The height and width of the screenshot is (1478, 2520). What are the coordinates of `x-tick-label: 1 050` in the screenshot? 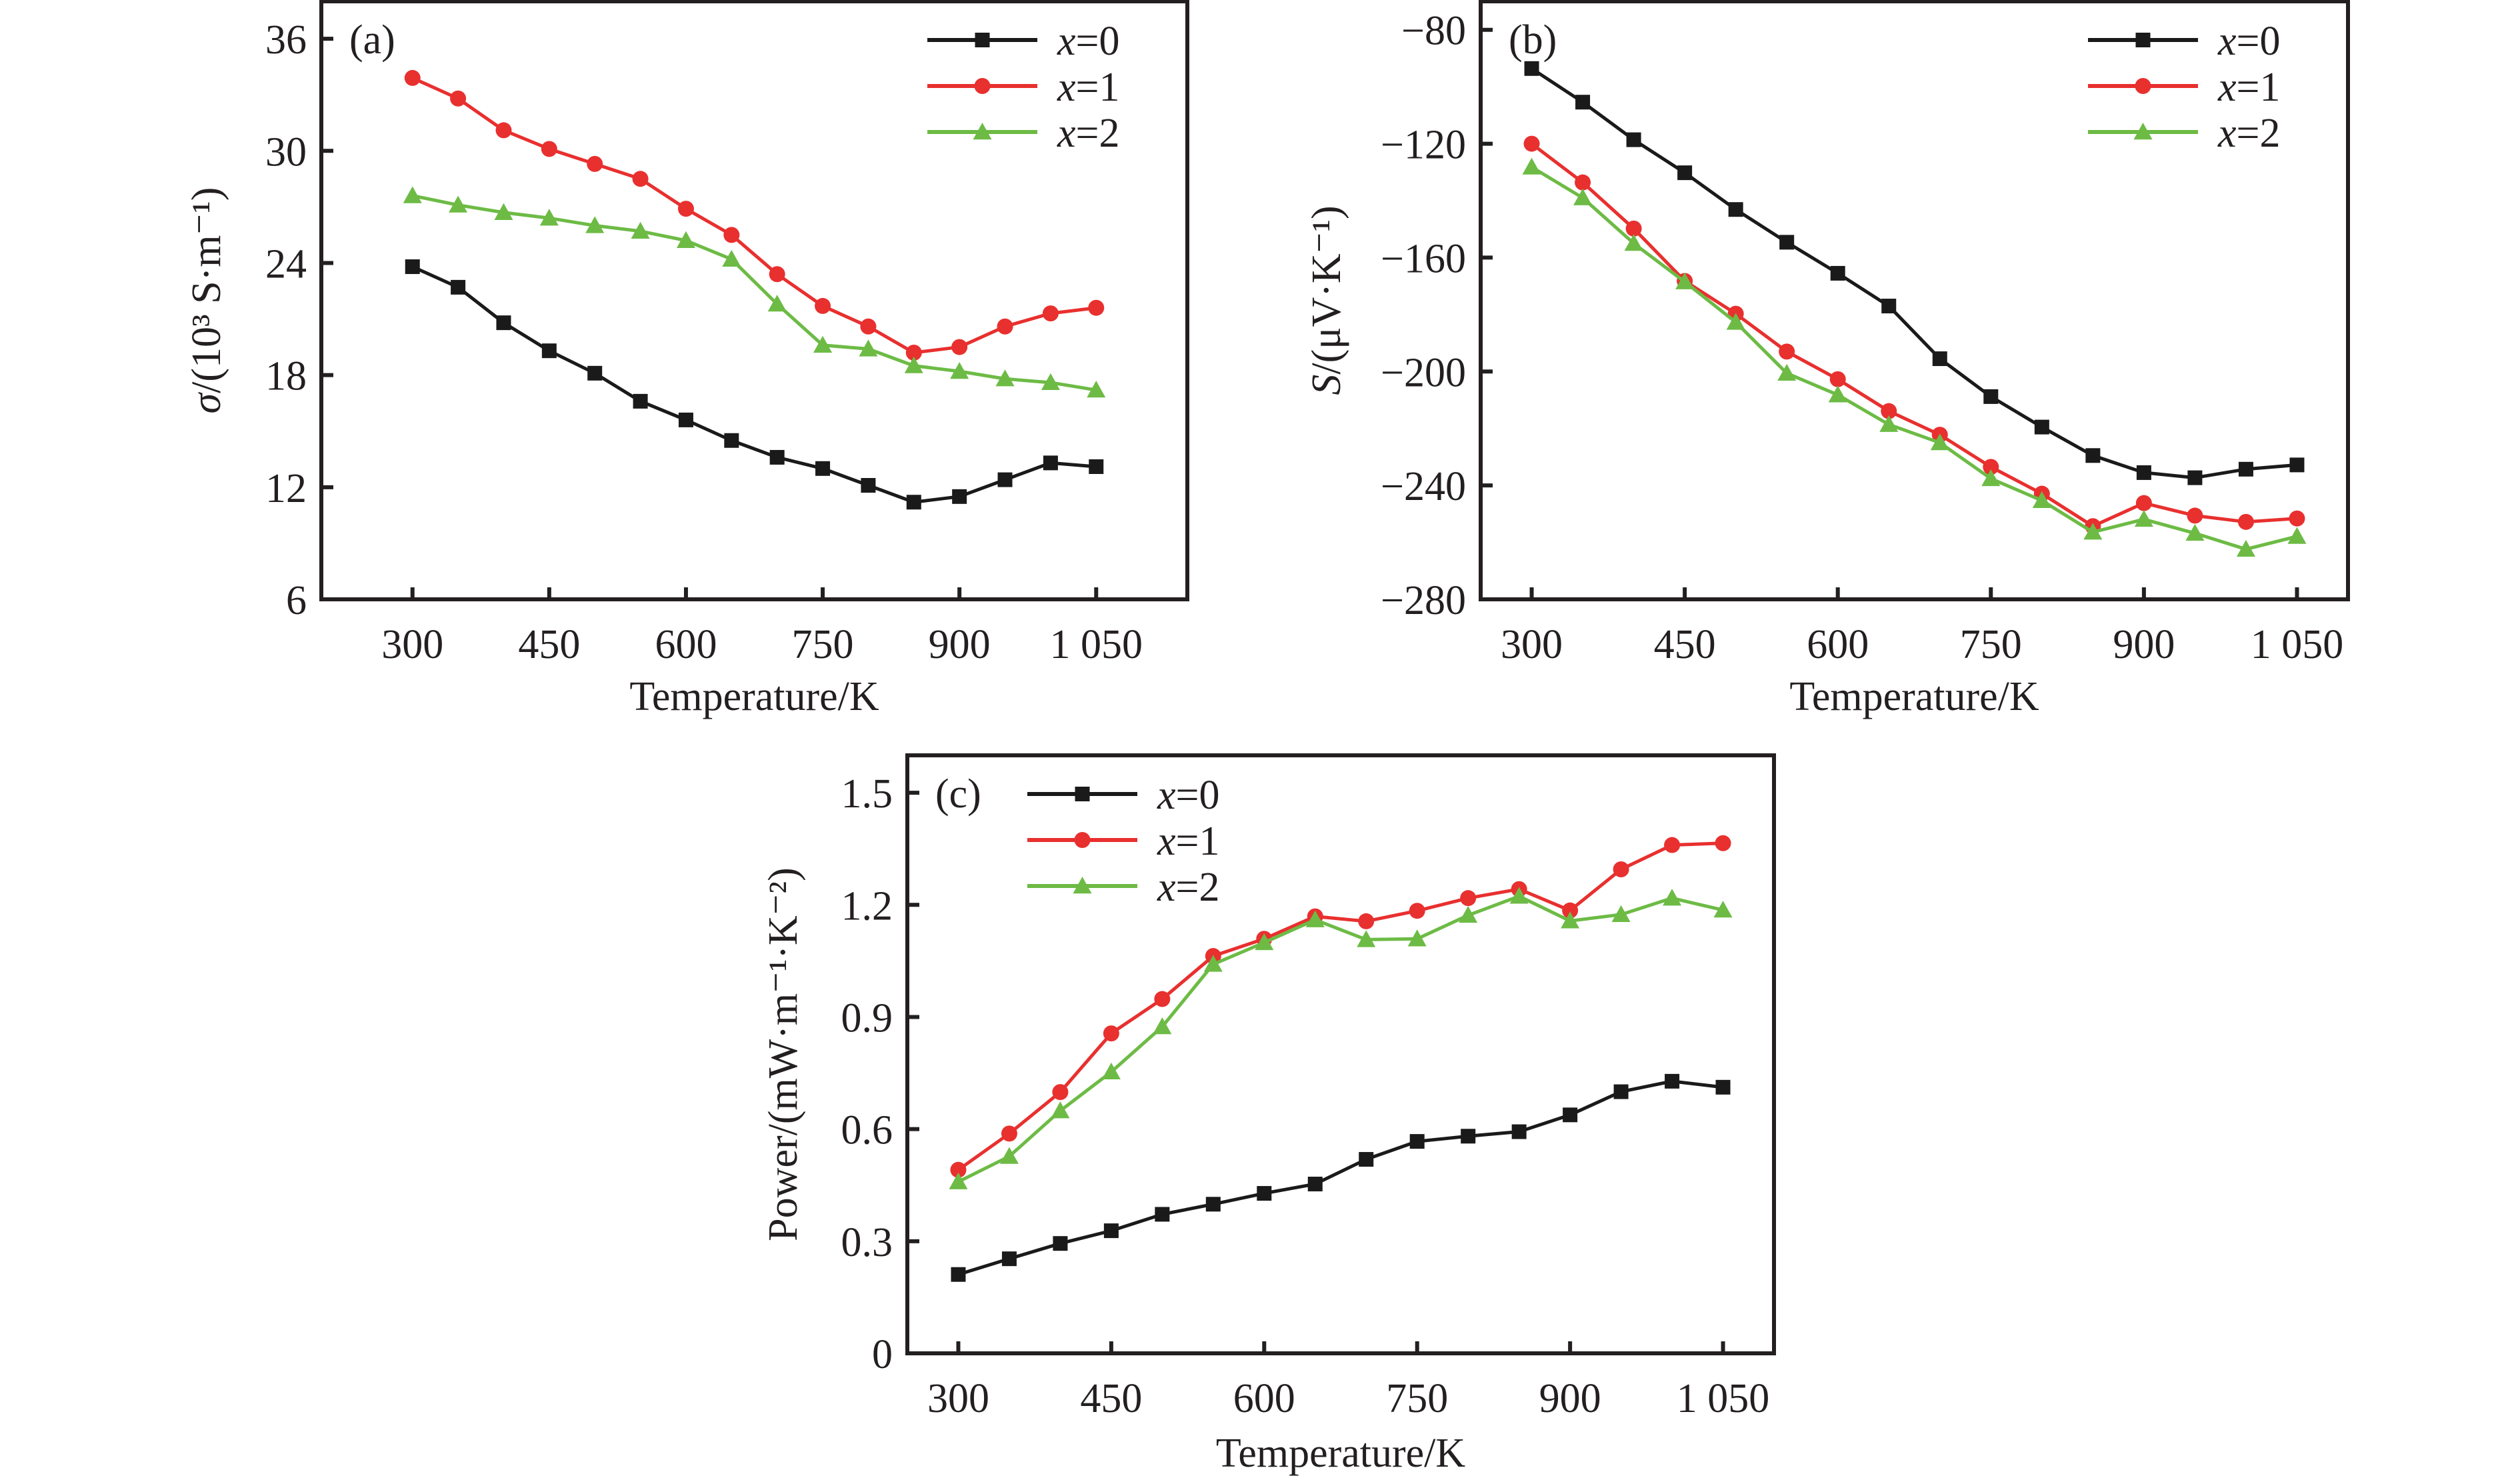 It's located at (2297, 644).